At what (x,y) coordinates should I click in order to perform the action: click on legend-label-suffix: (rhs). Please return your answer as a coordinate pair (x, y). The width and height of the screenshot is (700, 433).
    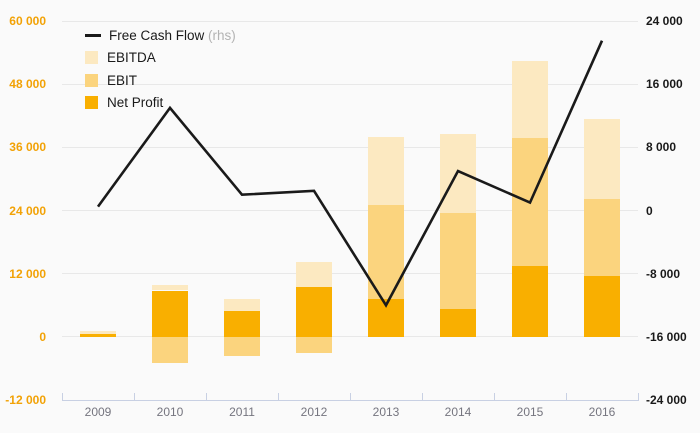
    Looking at the image, I should click on (220, 35).